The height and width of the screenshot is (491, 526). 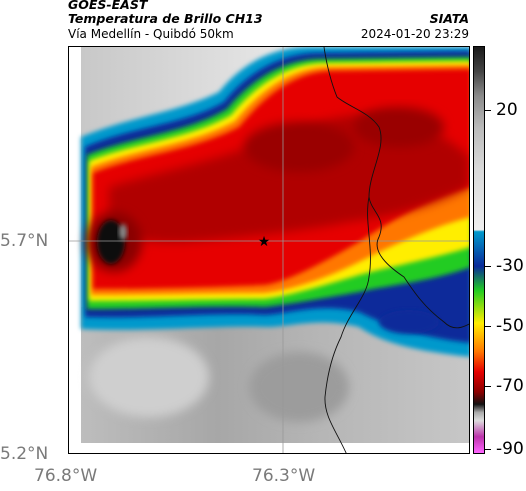 I want to click on route-label: Vía Medellín - Quibdó 50km, so click(x=151, y=34).